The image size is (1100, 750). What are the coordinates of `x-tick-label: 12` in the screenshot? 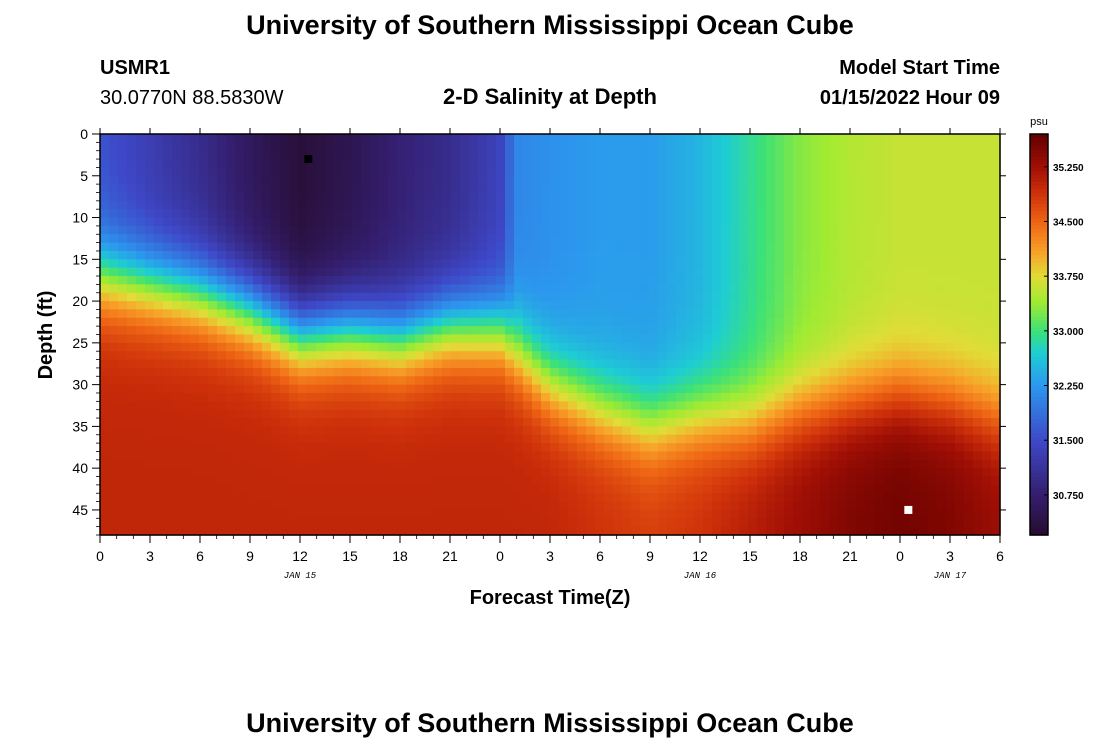 It's located at (300, 556).